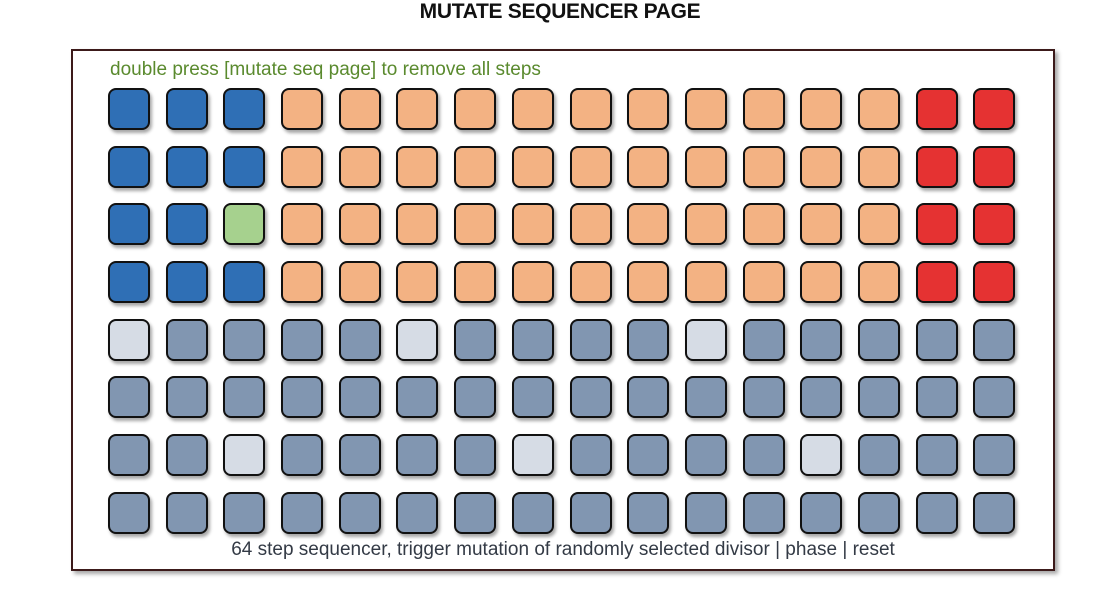 The width and height of the screenshot is (1104, 600). I want to click on orange-pad-r2-c5, so click(359, 166).